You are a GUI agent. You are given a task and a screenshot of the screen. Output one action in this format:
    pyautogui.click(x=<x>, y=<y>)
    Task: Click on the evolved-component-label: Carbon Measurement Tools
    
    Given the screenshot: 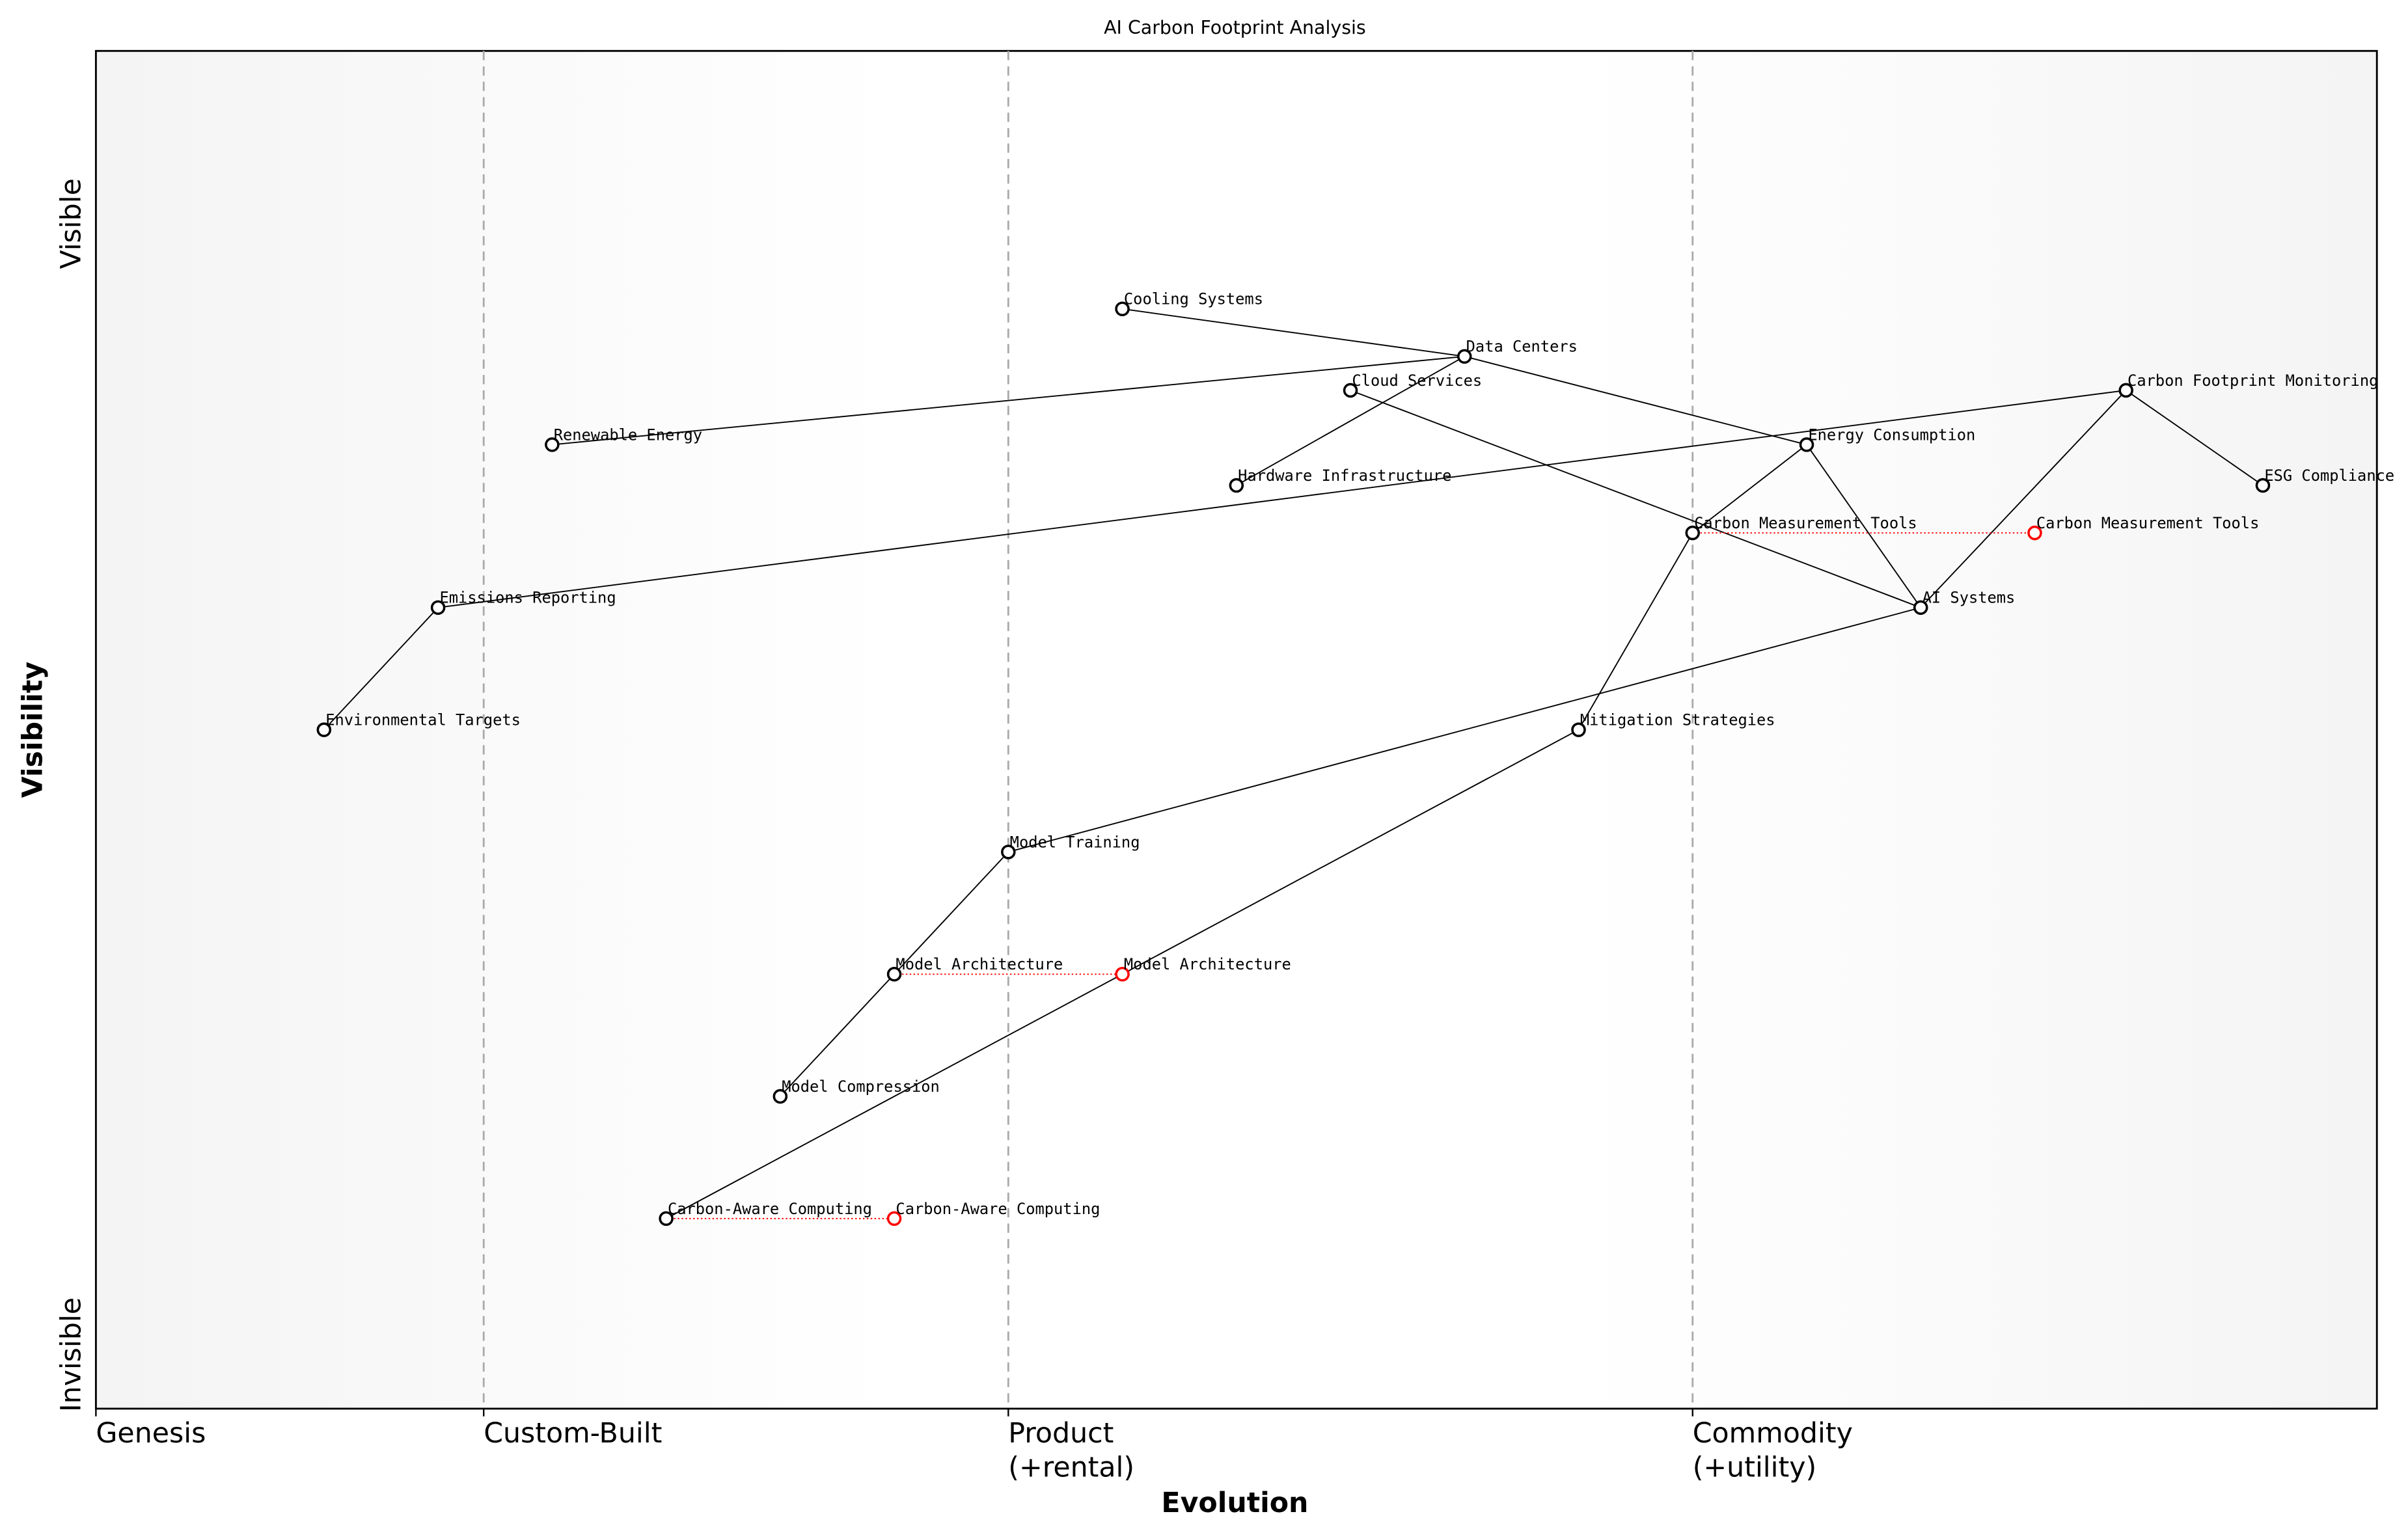 What is the action you would take?
    pyautogui.click(x=2148, y=523)
    